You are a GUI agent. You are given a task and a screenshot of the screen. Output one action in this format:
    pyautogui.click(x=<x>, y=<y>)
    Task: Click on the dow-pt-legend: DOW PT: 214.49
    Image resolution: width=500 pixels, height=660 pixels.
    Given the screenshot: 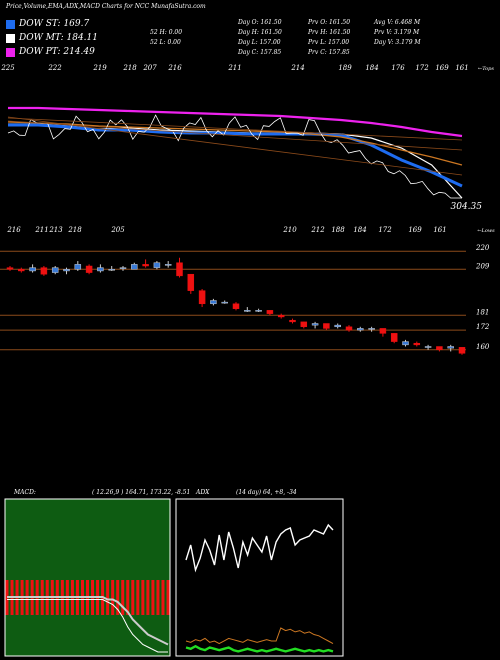 What is the action you would take?
    pyautogui.click(x=50, y=52)
    